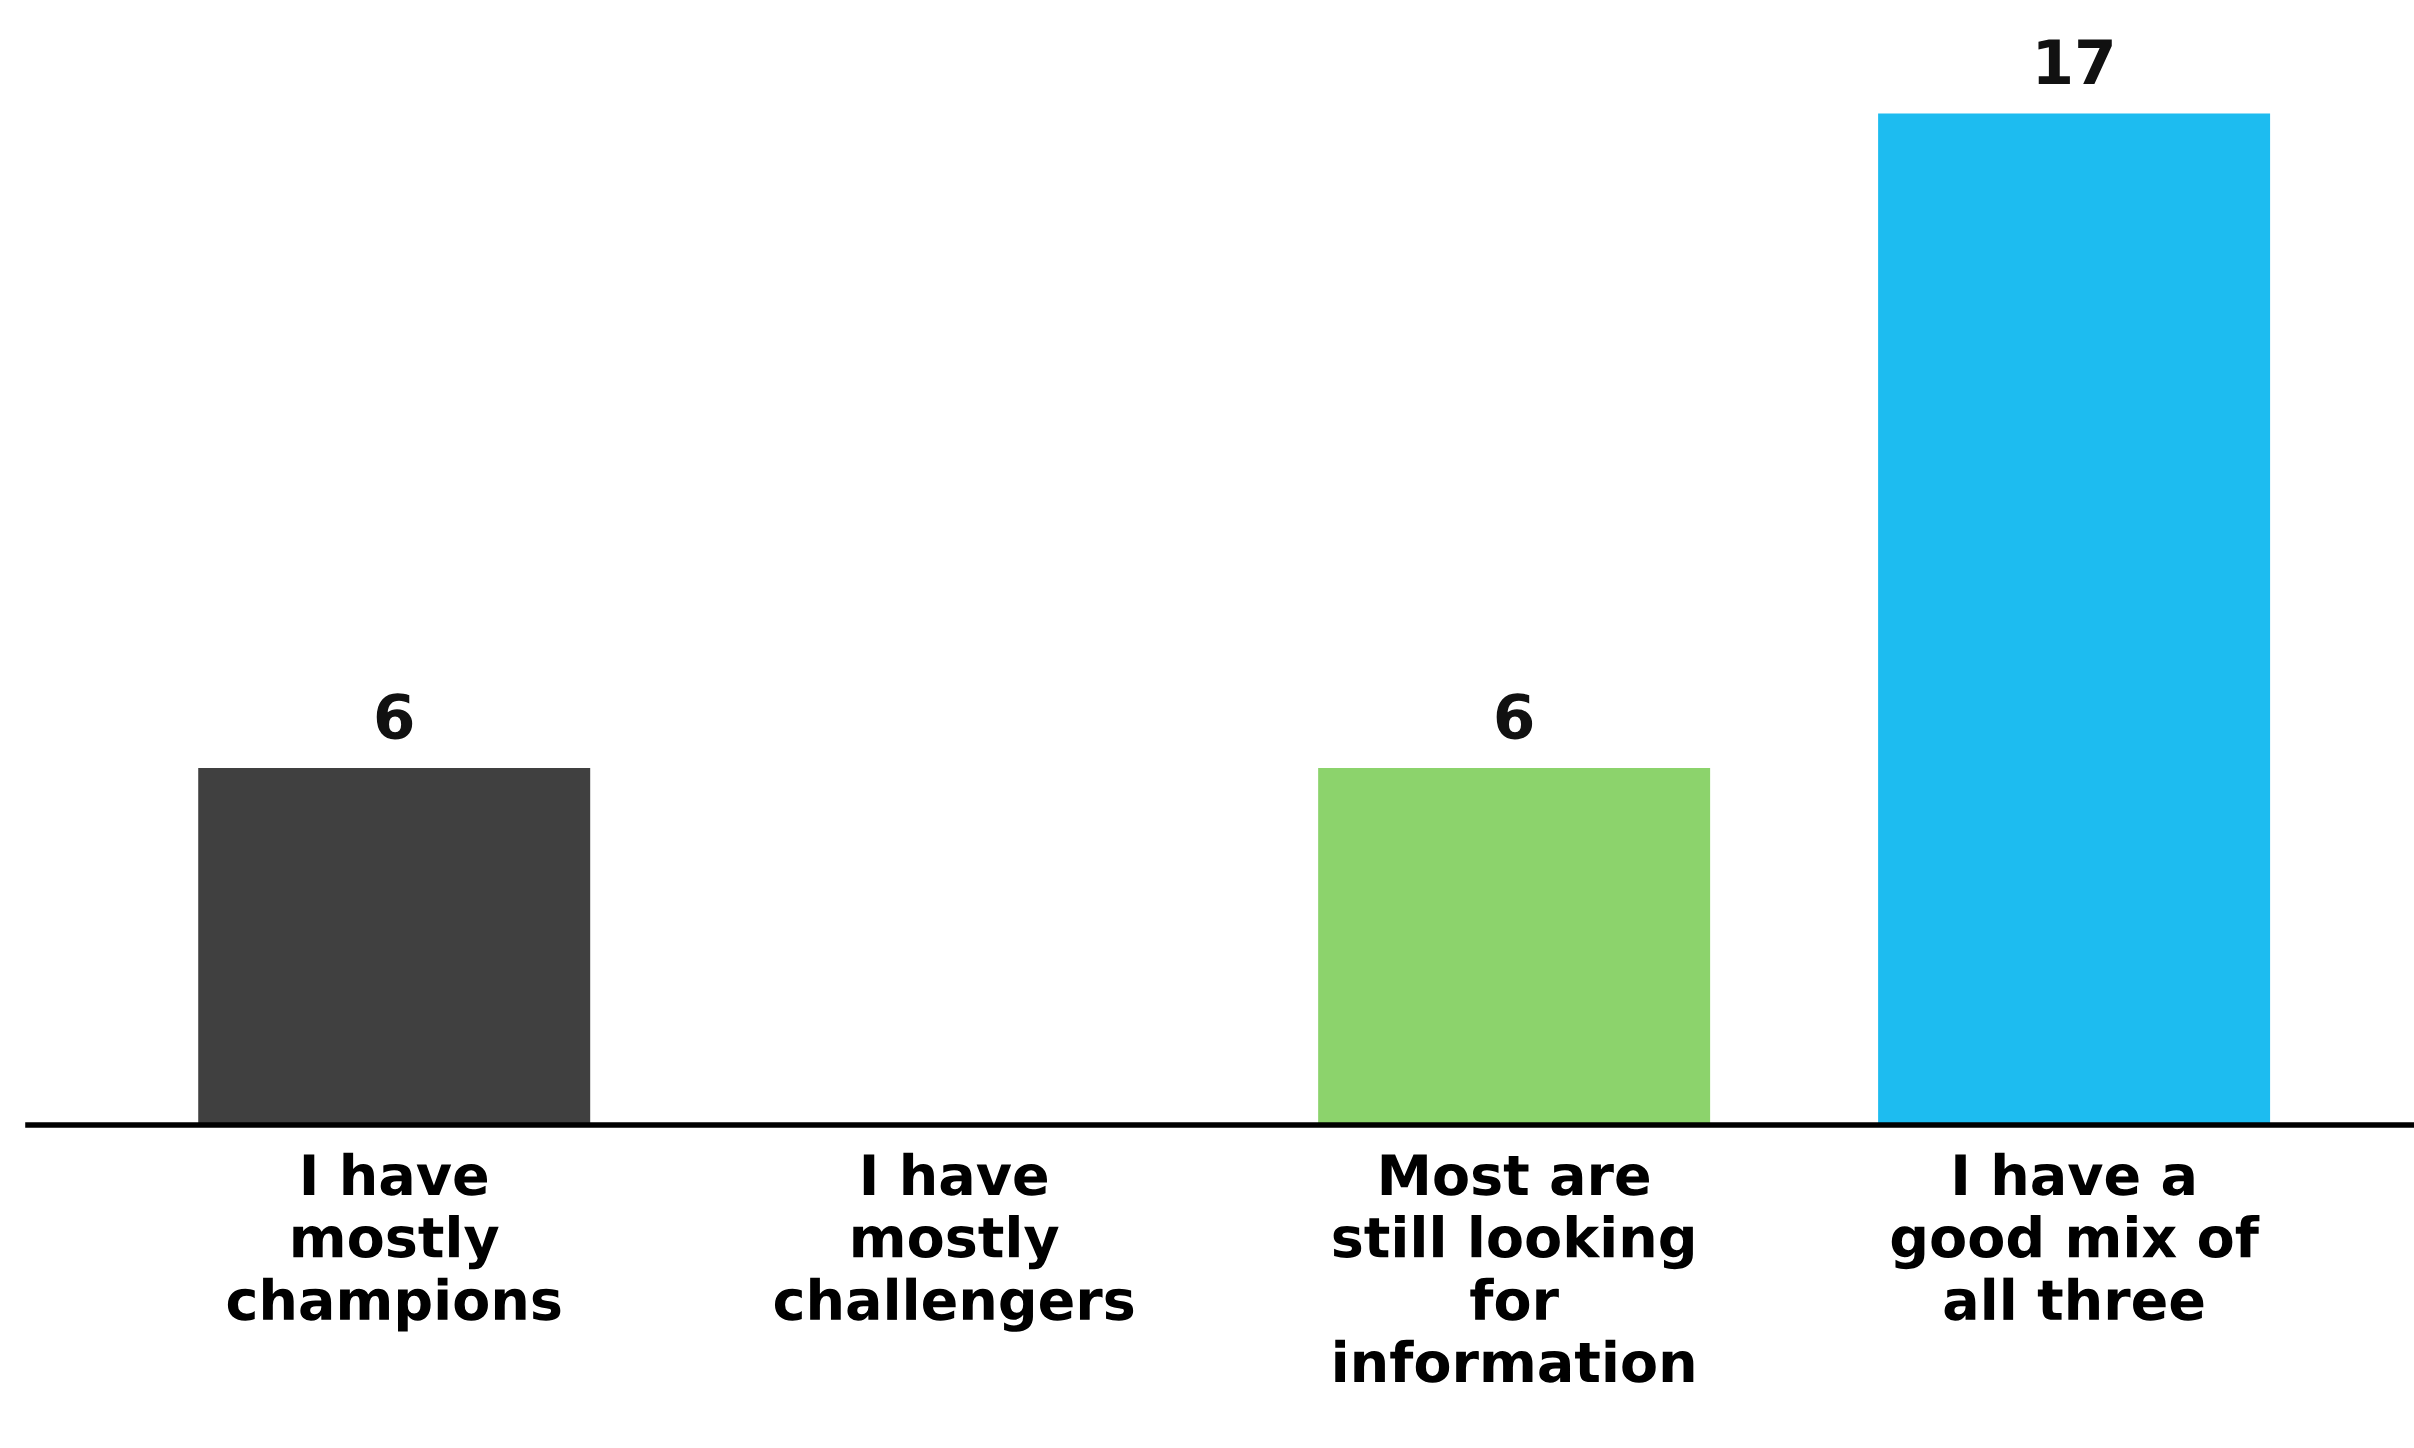 The width and height of the screenshot is (2414, 1448). I want to click on x-tick-label: I have mostly challengers, so click(954, 1242).